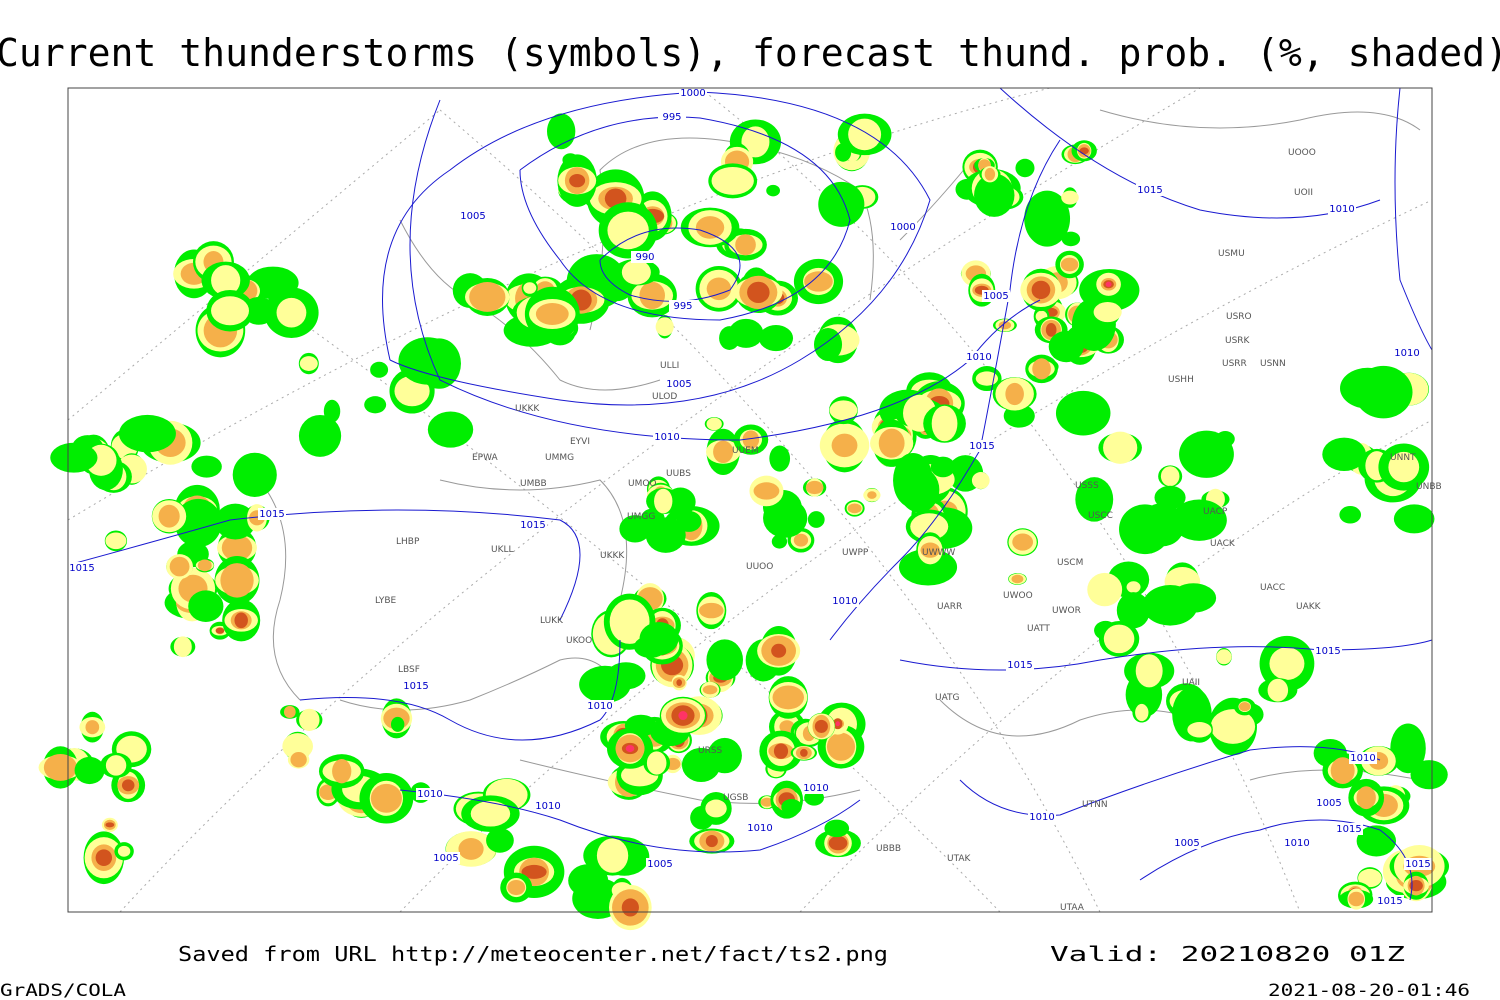 The height and width of the screenshot is (1000, 1500). I want to click on station-label: UTAA, so click(1072, 908).